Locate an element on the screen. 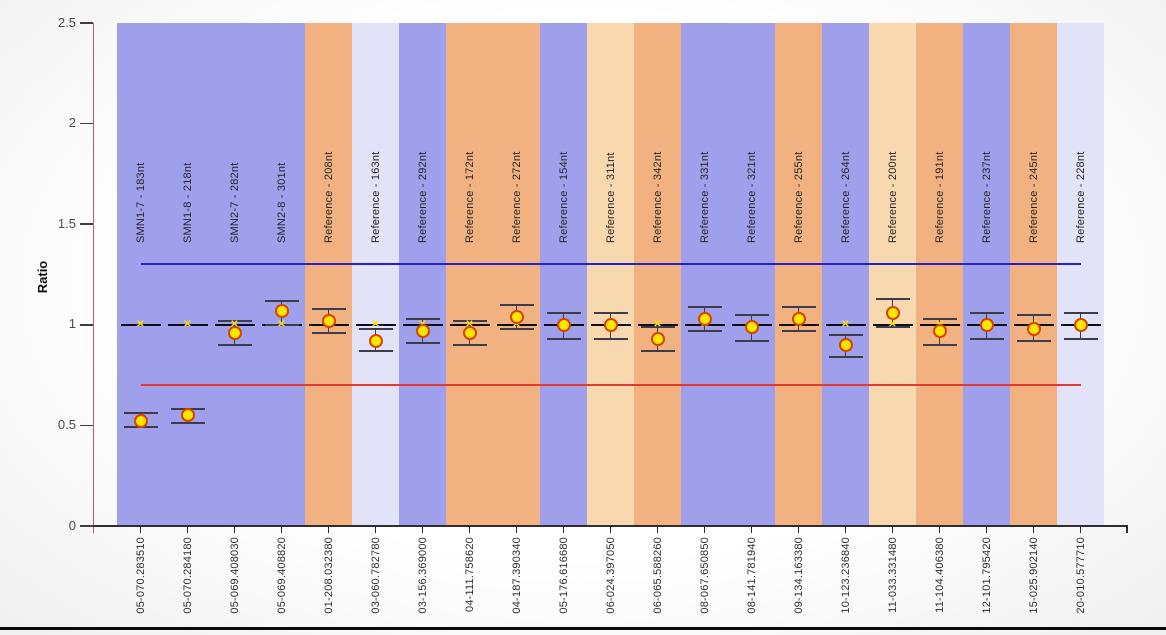  band-label: Reference - 191nt is located at coordinates (939, 197).